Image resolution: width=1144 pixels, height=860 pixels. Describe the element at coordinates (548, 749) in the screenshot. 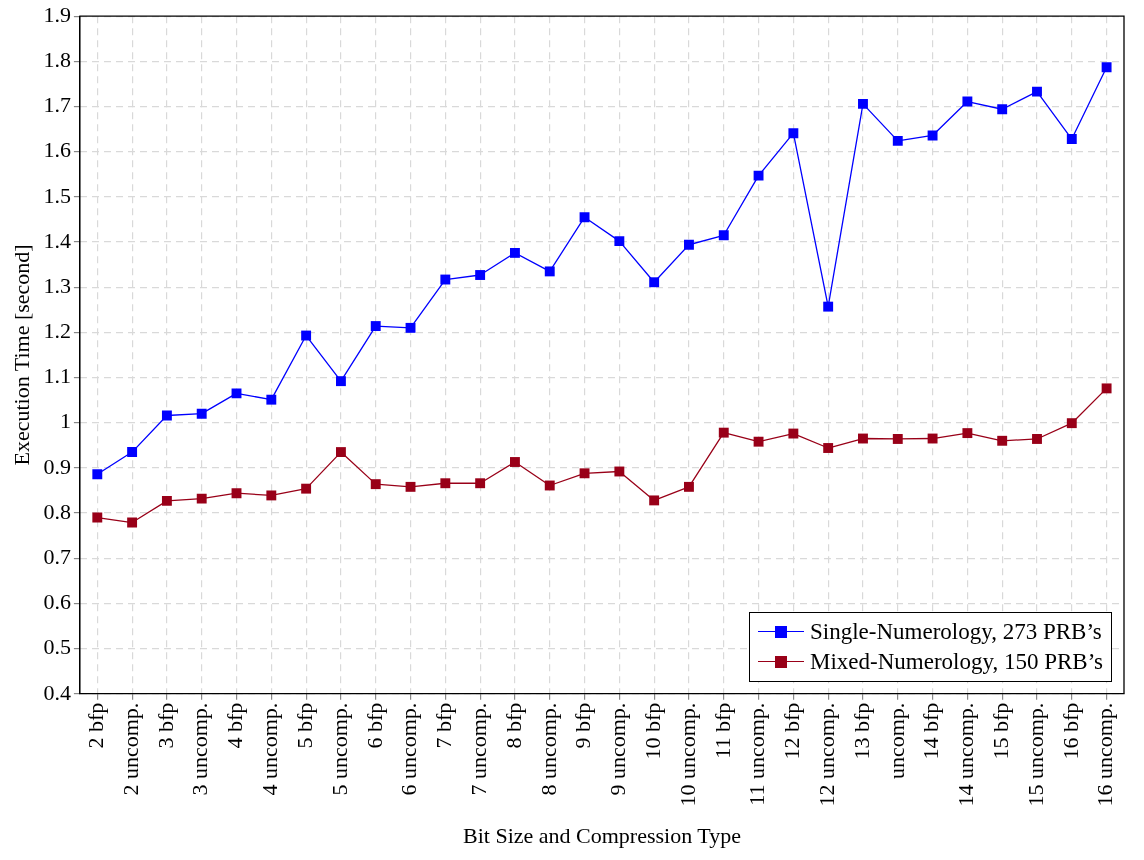

I see `x-tick-label: 8 uncomp.` at that location.